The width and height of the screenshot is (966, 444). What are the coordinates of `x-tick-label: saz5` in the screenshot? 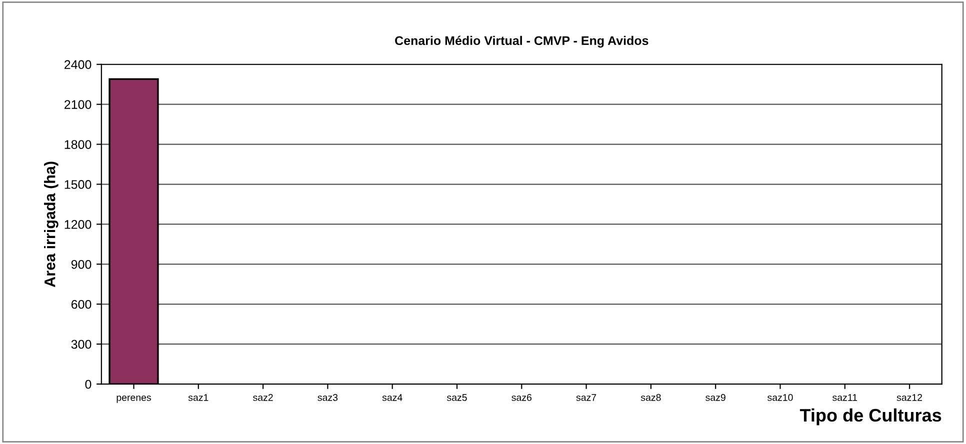 It's located at (456, 397).